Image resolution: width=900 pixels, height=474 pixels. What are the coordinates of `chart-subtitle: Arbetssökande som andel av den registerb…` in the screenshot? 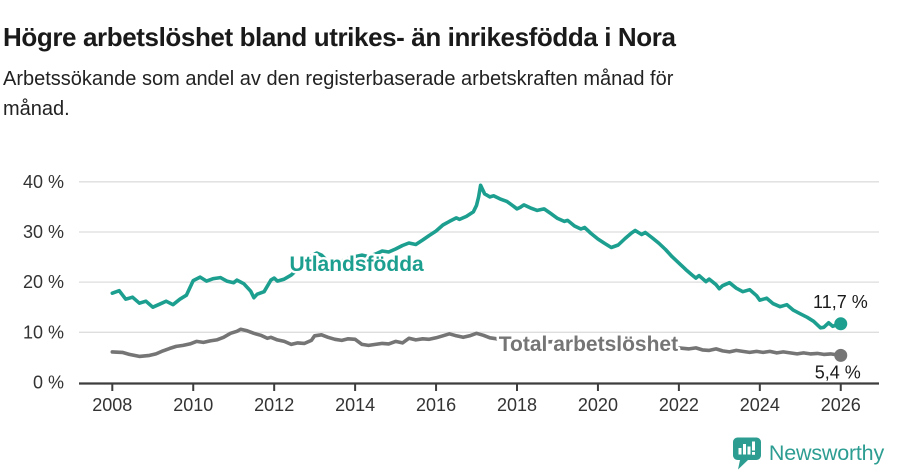 It's located at (413, 94).